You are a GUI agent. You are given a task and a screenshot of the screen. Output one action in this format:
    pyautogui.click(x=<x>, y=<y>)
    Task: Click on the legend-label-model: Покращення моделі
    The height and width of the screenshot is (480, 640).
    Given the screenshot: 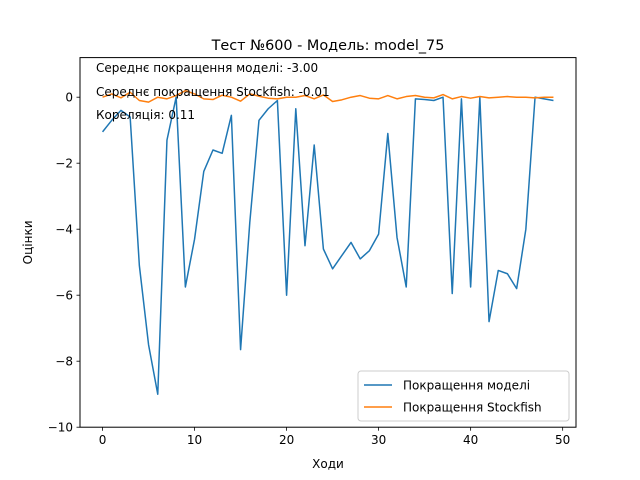 What is the action you would take?
    pyautogui.click(x=466, y=386)
    